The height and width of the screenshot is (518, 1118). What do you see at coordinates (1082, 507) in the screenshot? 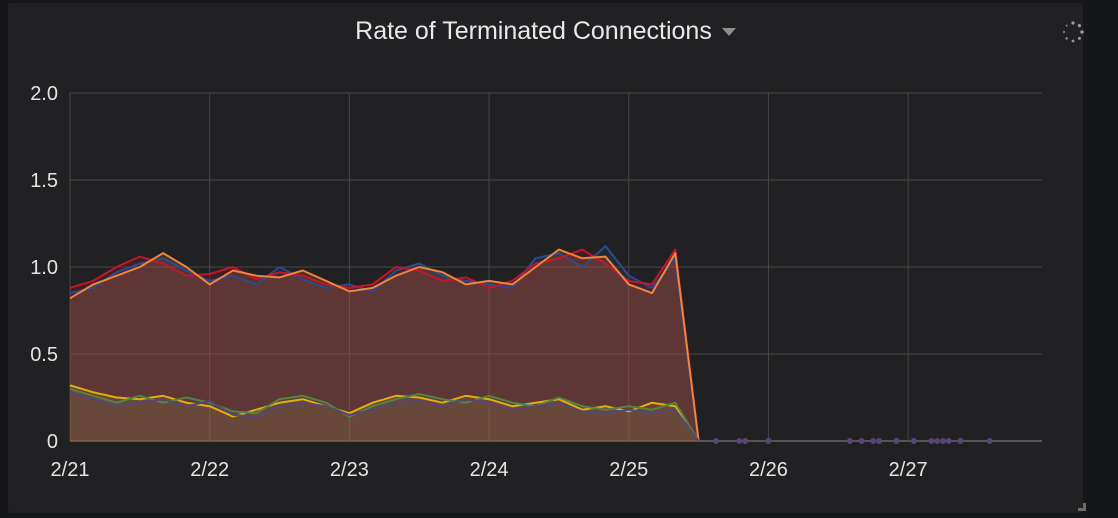
I see `resize-handle` at bounding box center [1082, 507].